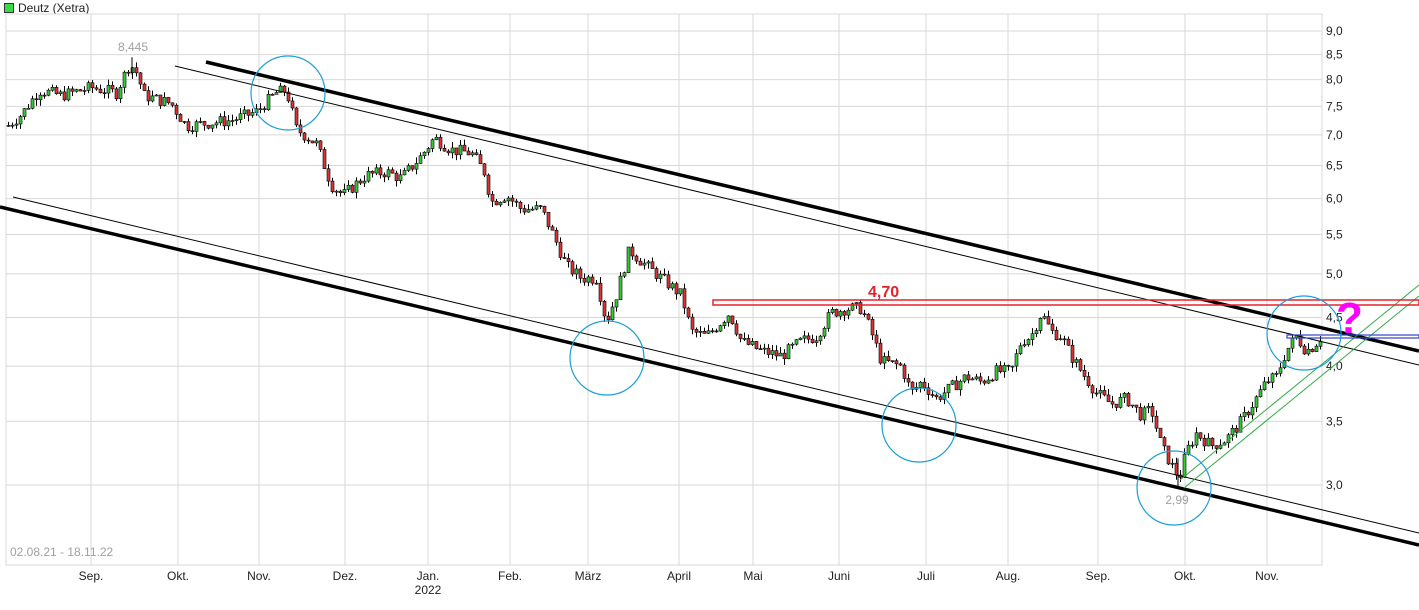 The width and height of the screenshot is (1419, 610). What do you see at coordinates (1334, 485) in the screenshot?
I see `y-tick-label: 3,0` at bounding box center [1334, 485].